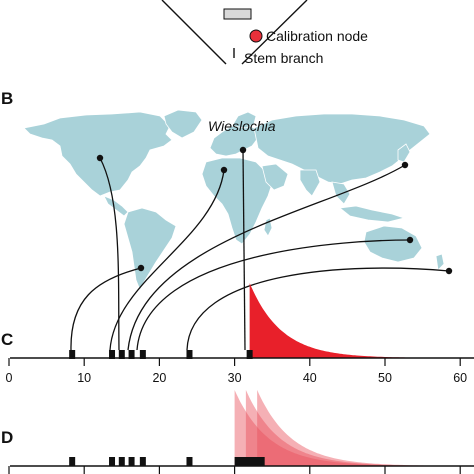  Describe the element at coordinates (393, 244) in the screenshot. I see `australia-landmass` at that location.